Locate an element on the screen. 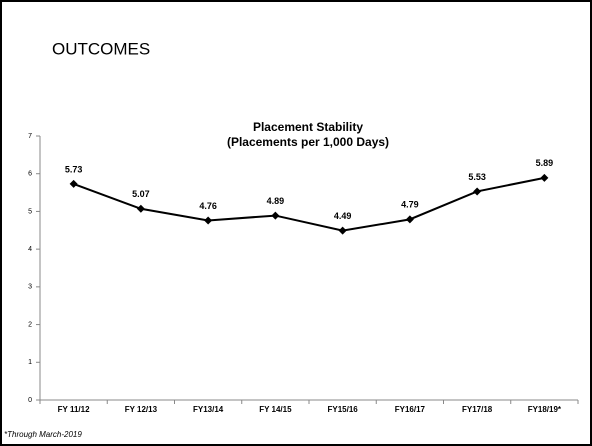 This screenshot has width=592, height=446. data-label: 4.49 is located at coordinates (343, 216).